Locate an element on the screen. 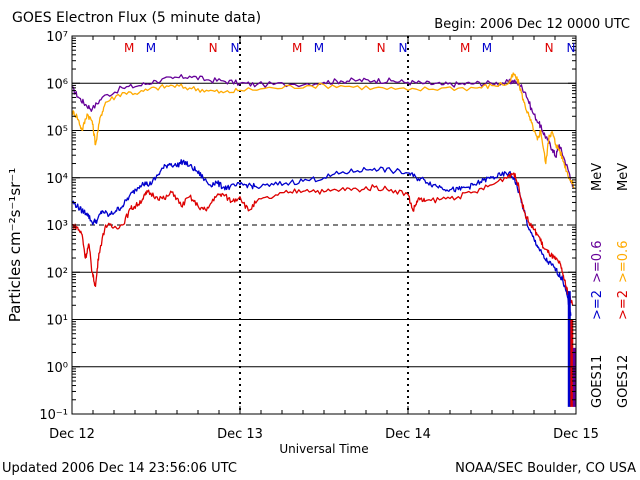  begin-label: Begin: 2006 Dec 12 0000 UTC is located at coordinates (532, 24).